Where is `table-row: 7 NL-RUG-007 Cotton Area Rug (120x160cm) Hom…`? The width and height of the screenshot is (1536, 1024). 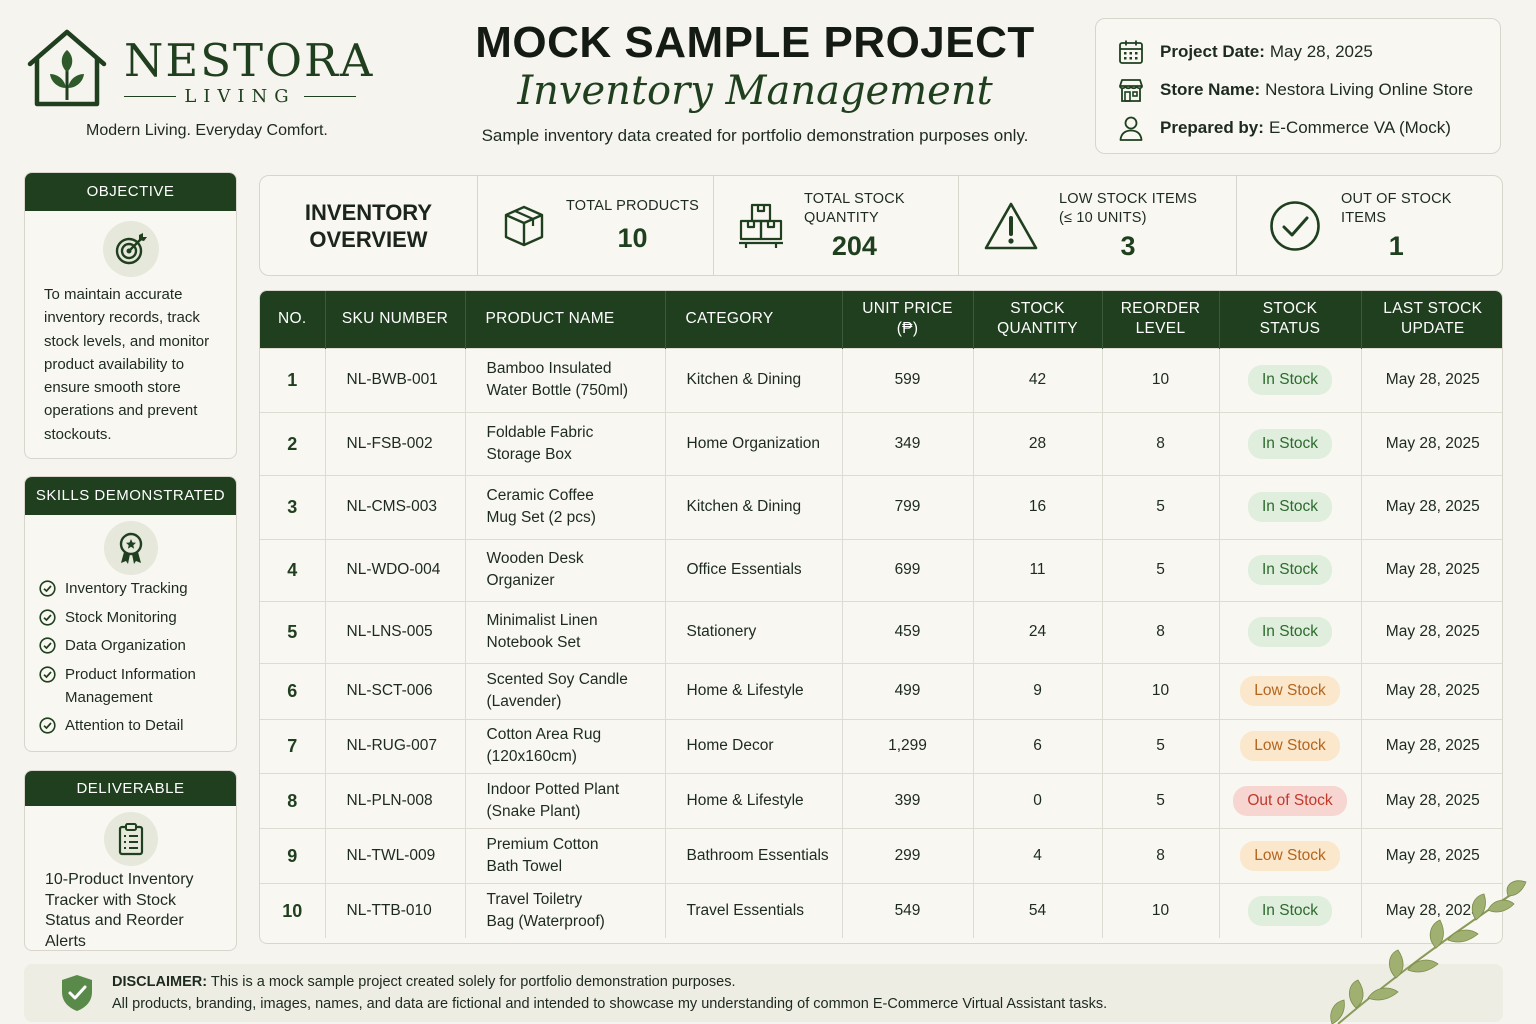
table-row: 7 NL-RUG-007 Cotton Area Rug (120x160cm) Hom… is located at coordinates (881, 745).